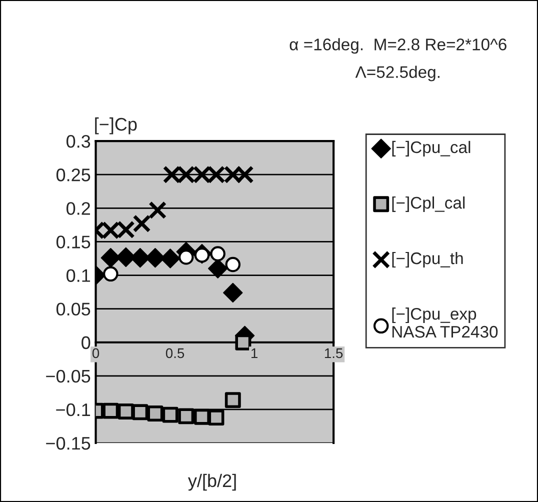  I want to click on y-tick-label: 0.1, so click(78, 275).